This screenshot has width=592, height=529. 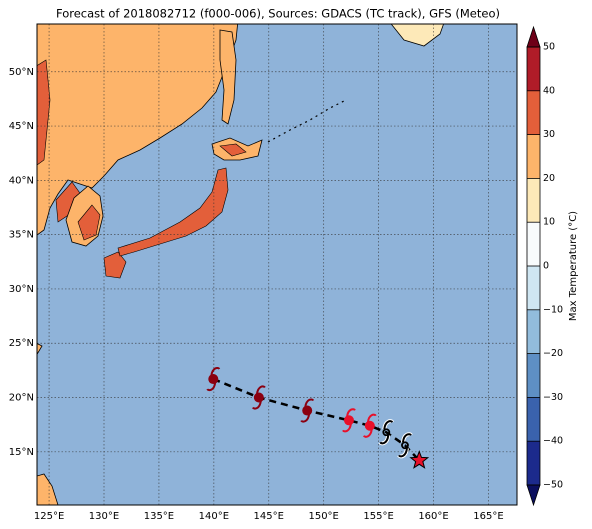 I want to click on lon-tick-label: 140°E, so click(x=214, y=516).